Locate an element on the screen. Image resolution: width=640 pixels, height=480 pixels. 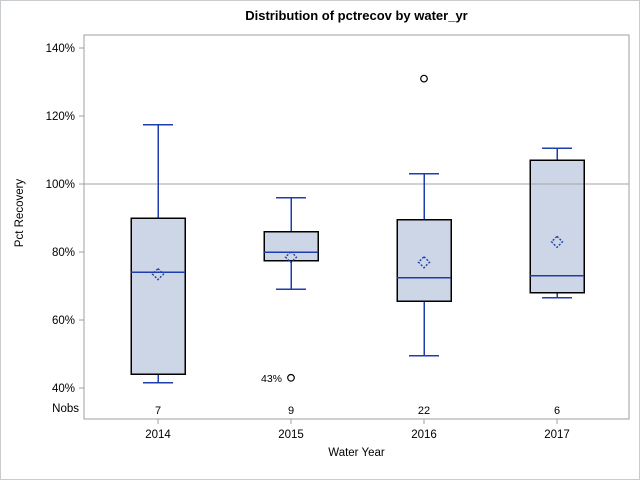
nobs-value: 7 is located at coordinates (158, 411).